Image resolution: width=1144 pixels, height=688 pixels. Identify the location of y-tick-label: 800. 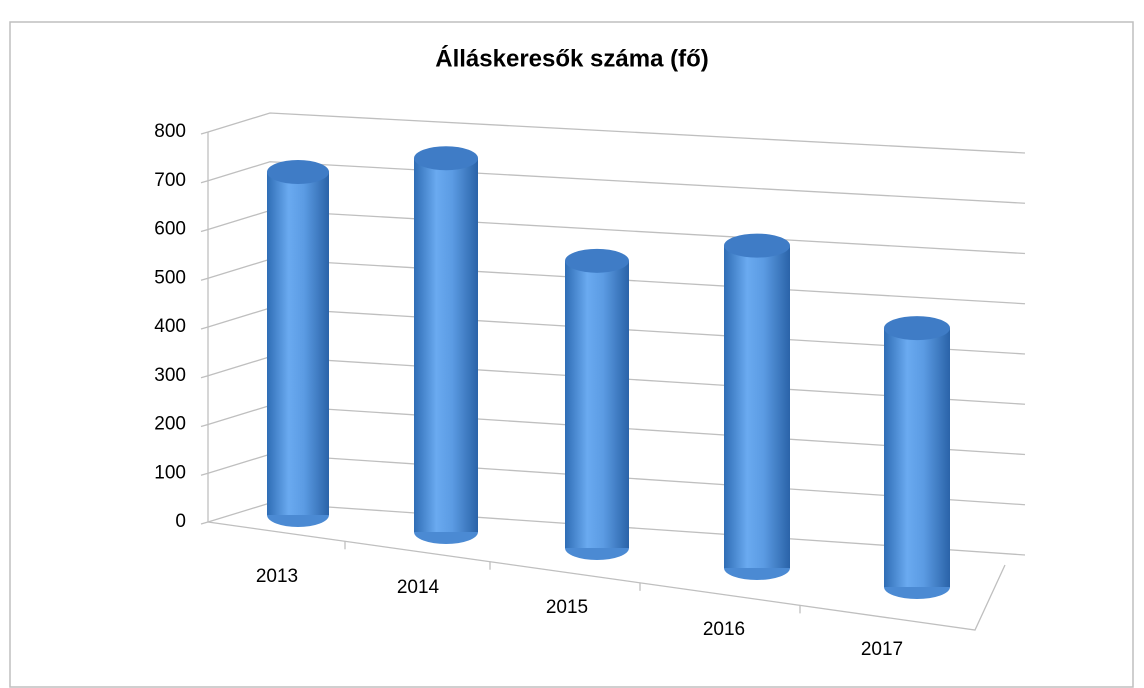
(170, 131).